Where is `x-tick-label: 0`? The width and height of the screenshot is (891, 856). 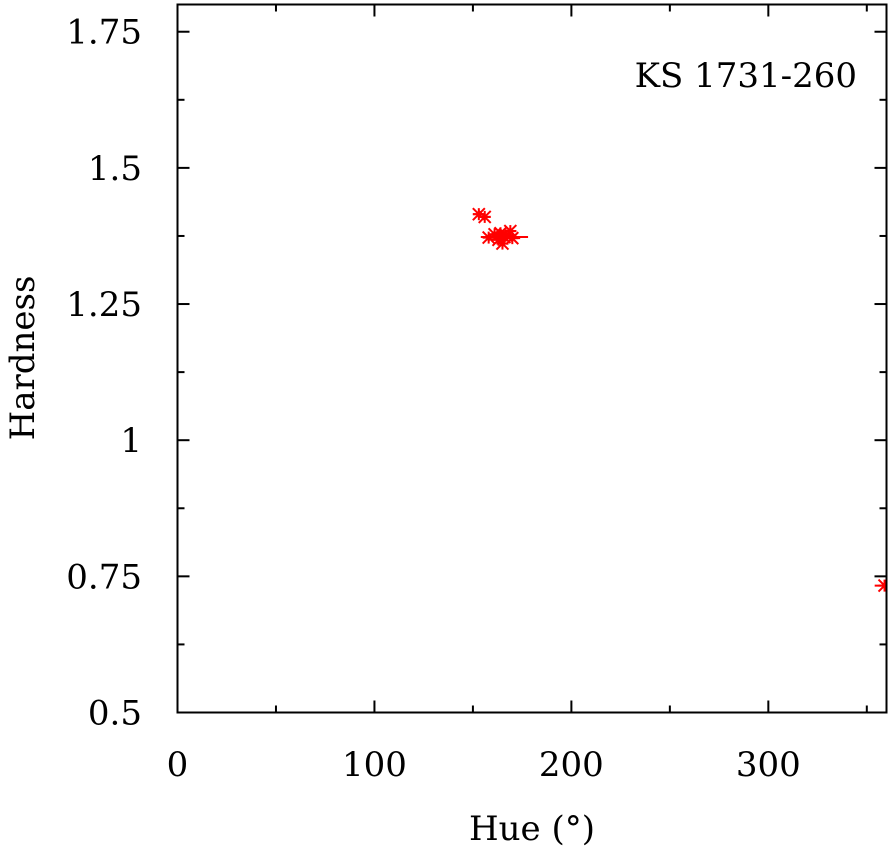 x-tick-label: 0 is located at coordinates (178, 765).